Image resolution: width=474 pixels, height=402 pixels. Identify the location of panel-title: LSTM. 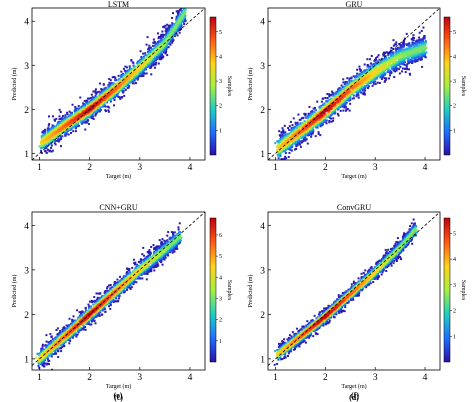
(118, 4).